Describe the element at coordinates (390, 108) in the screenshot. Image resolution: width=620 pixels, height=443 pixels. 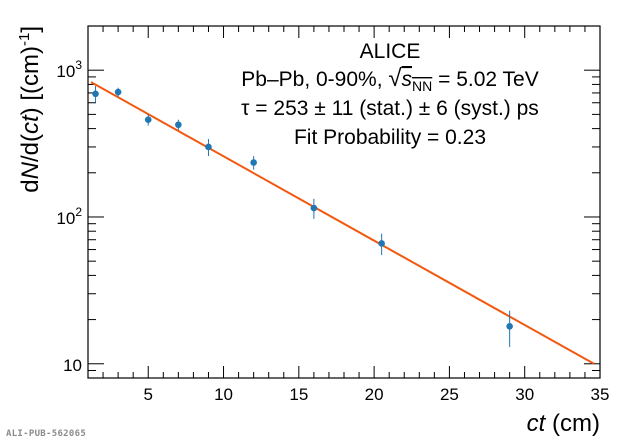
I see `annotation-lifetime: τ = 253 ± 11 (stat.) ± 6 (syst.) ps` at that location.